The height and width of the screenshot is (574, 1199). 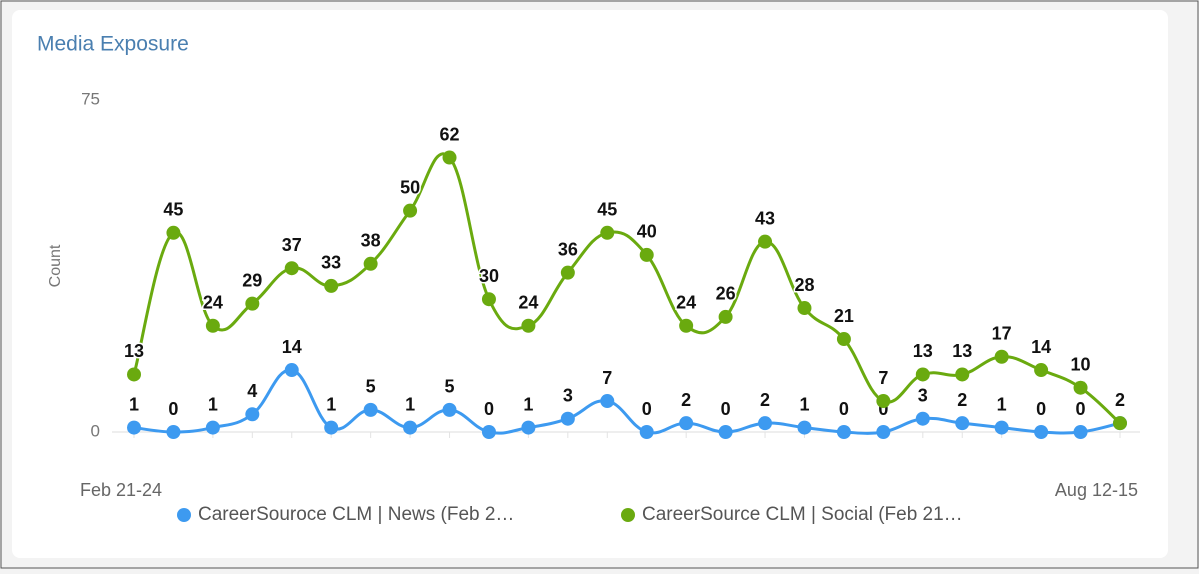 I want to click on data-label: 40, so click(x=647, y=232).